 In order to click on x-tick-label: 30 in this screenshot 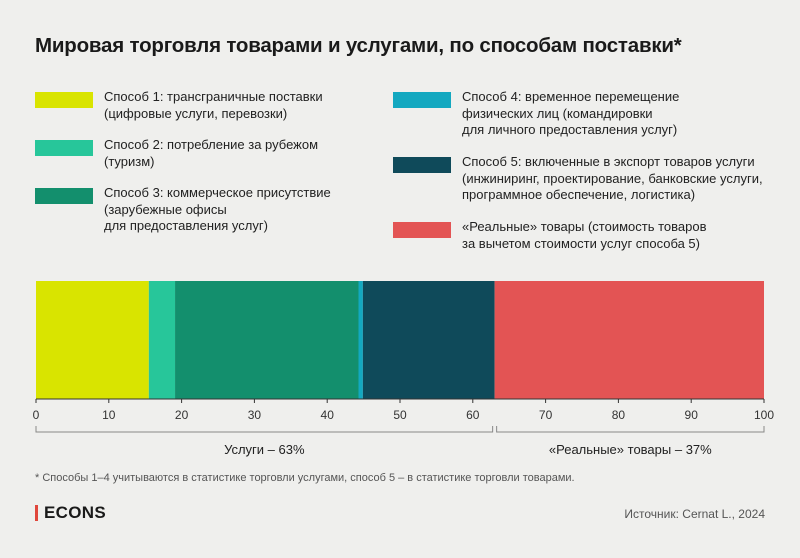, I will do `click(255, 415)`.